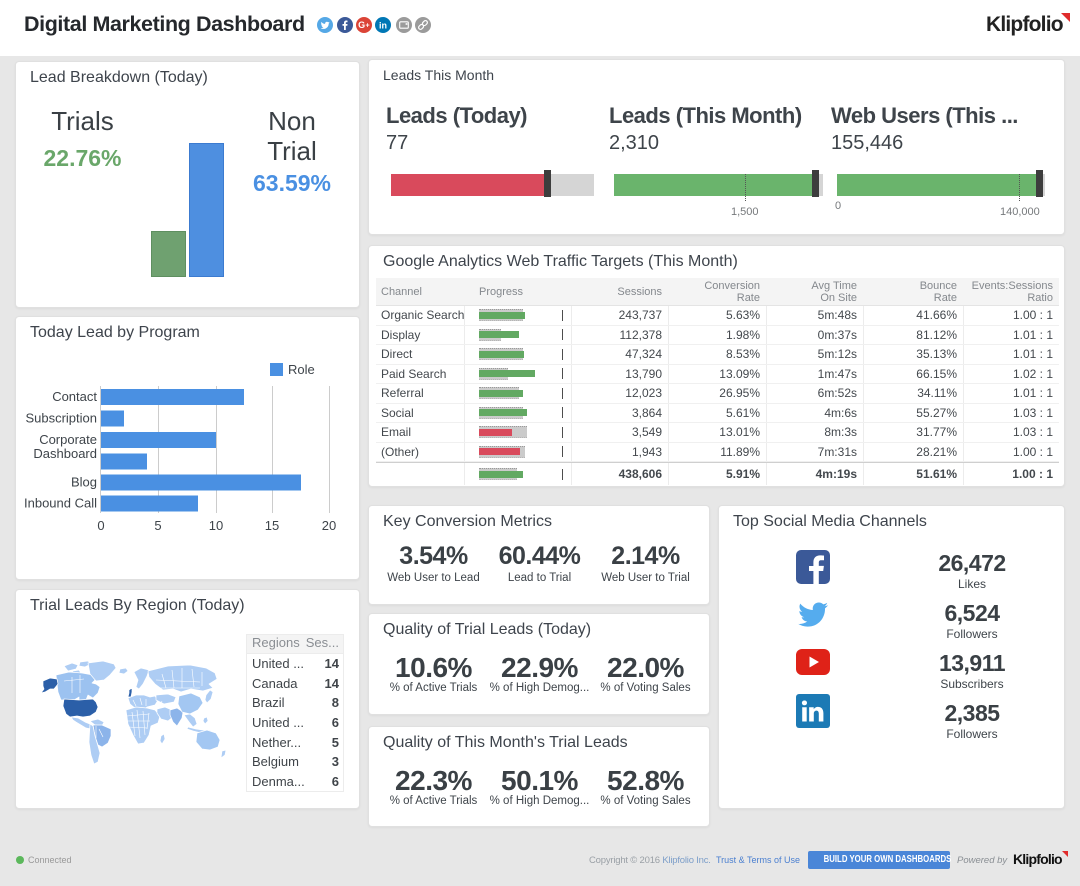 This screenshot has height=886, width=1080. I want to click on svg-text: 15, so click(272, 525).